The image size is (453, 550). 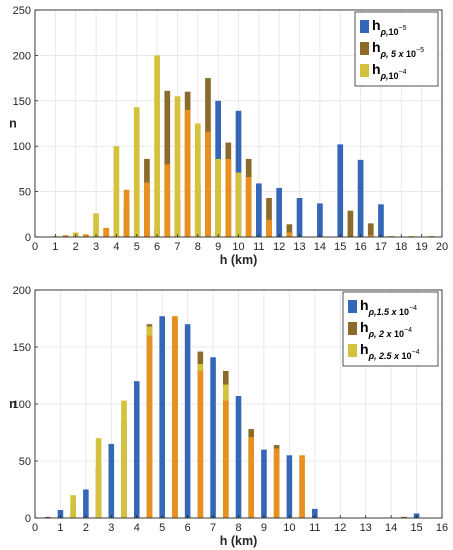 I want to click on x-tick-label: 19, so click(x=422, y=247).